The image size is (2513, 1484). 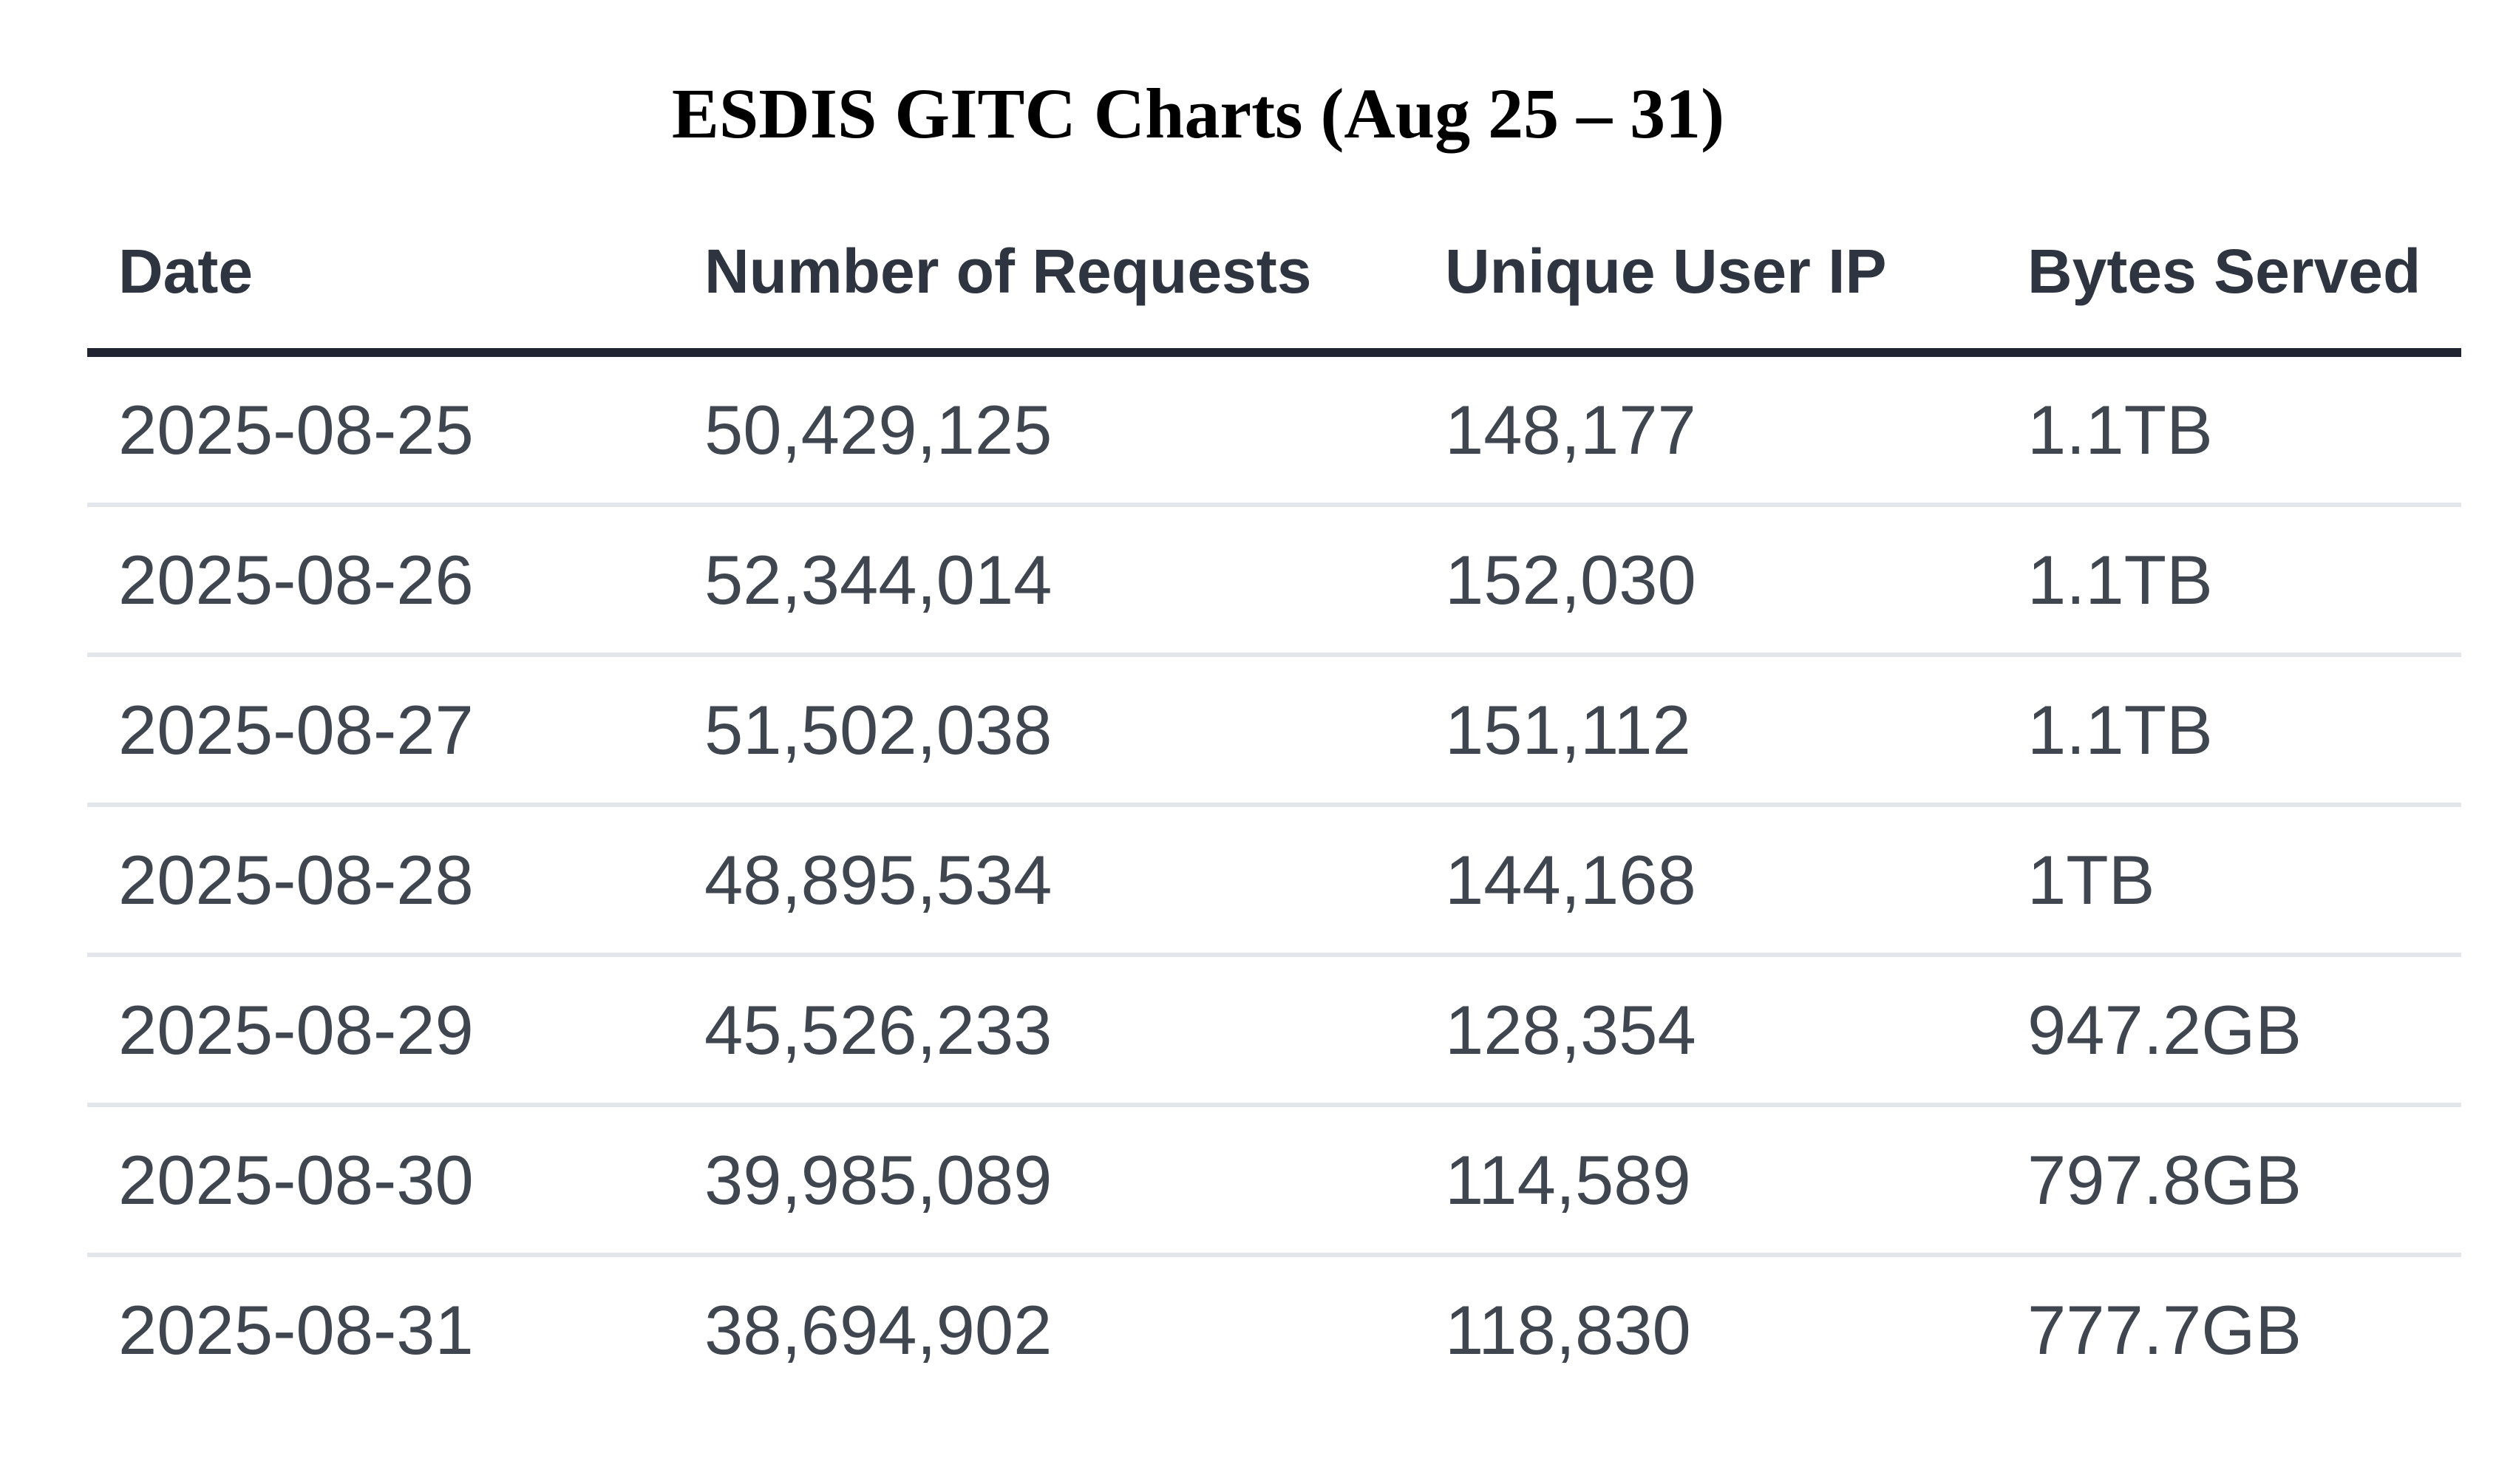 I want to click on cell-requests: 39,985,089, so click(x=1043, y=1181).